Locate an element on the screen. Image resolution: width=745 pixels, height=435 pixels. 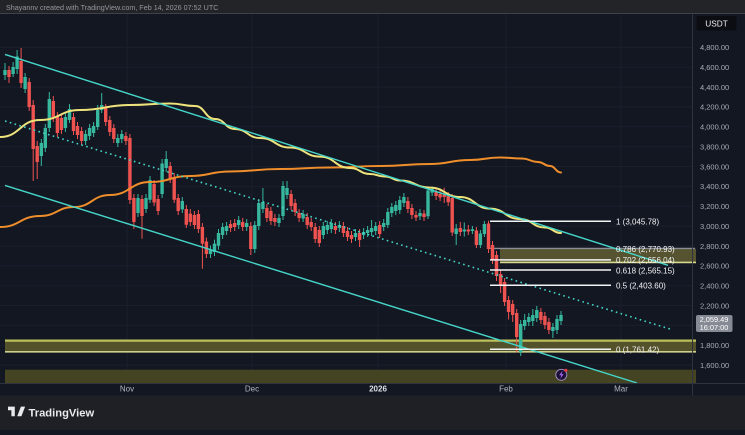
svg-text: Feb is located at coordinates (506, 389).